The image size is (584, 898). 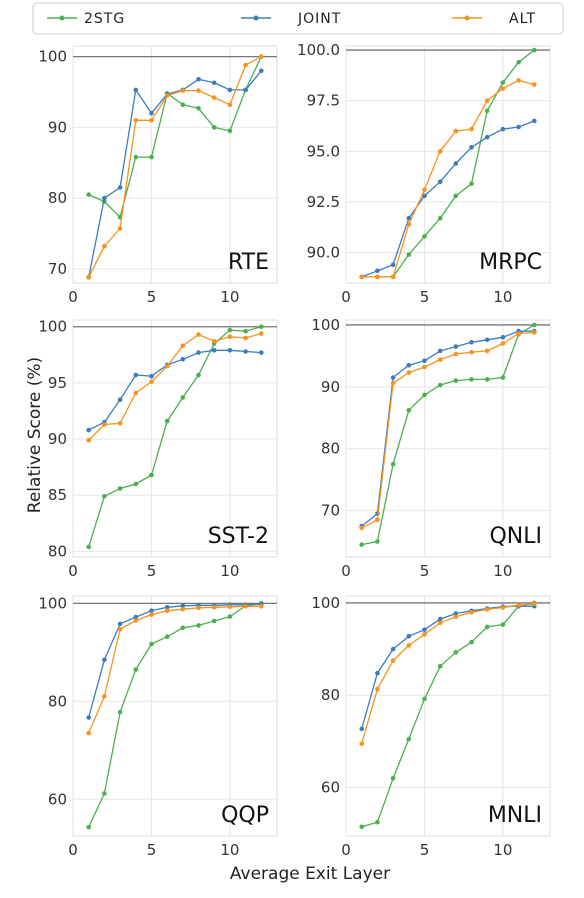 I want to click on legend-entry-joint: JOINT, so click(x=290, y=19).